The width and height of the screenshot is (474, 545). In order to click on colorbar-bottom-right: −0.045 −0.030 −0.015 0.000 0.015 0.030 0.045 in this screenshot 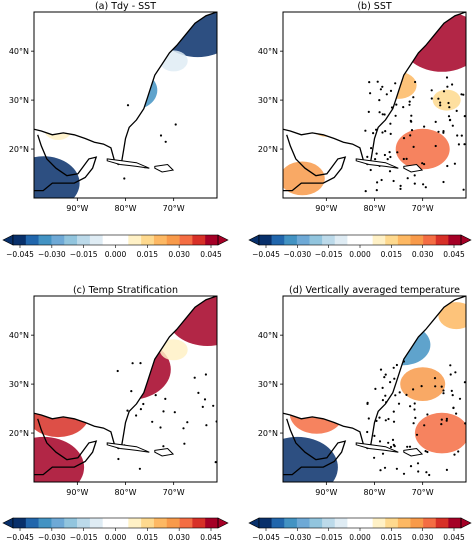, I will do `click(360, 529)`.